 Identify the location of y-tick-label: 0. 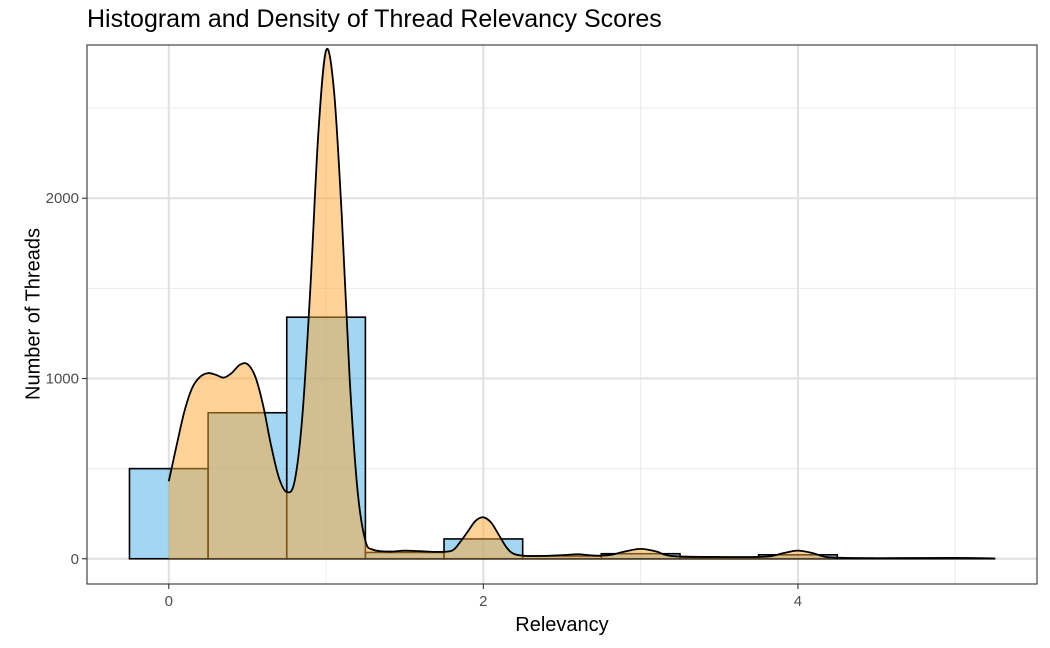
(75, 559).